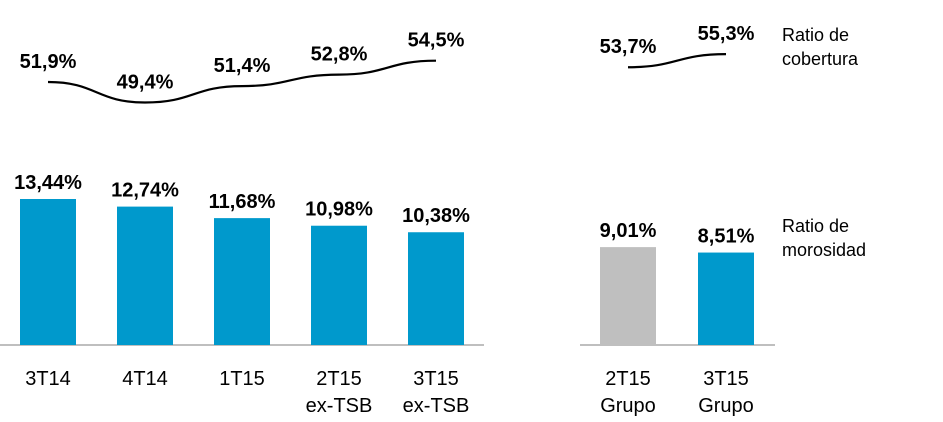 Image resolution: width=943 pixels, height=422 pixels. What do you see at coordinates (436, 41) in the screenshot?
I see `line-value-label-left-4: 54,5%` at bounding box center [436, 41].